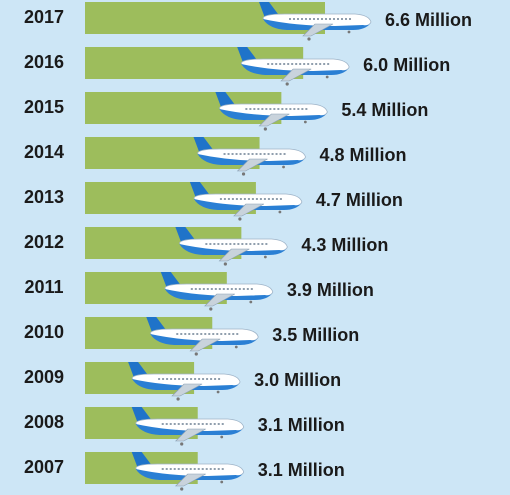  Describe the element at coordinates (44, 62) in the screenshot. I see `y-tick-label: 2016` at that location.